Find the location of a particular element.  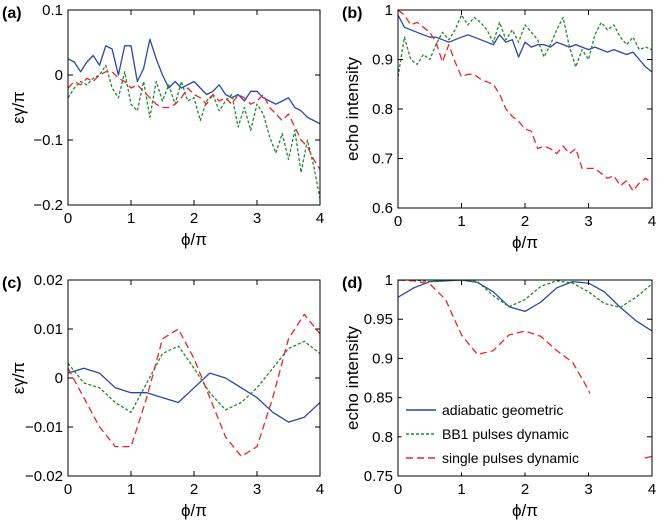

y-tick-label: −0.02 is located at coordinates (44, 476).